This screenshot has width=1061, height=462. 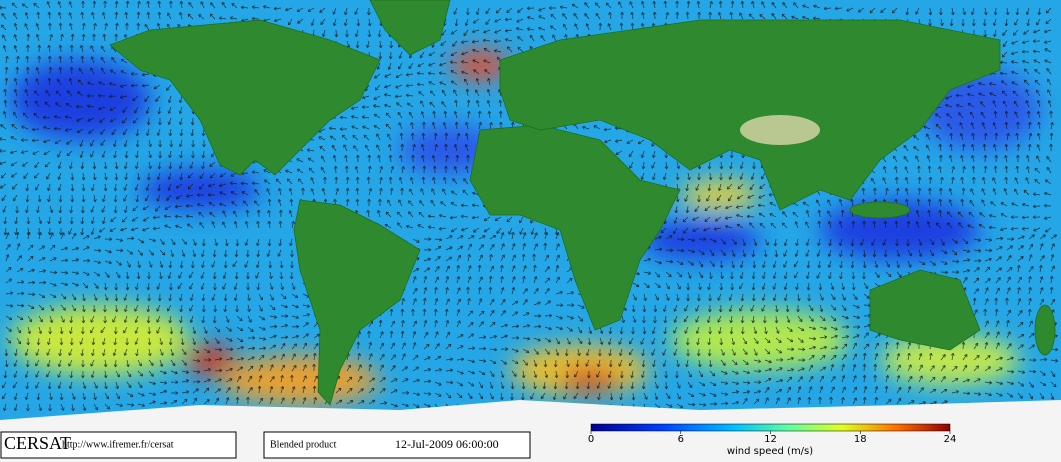 I want to click on colorbar-tick-label: 12, so click(x=770, y=439).